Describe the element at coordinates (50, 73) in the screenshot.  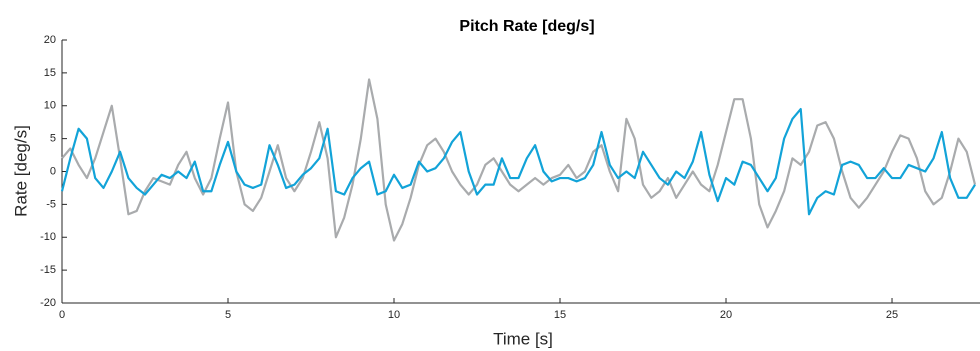
I see `y-tick-label: 15` at that location.